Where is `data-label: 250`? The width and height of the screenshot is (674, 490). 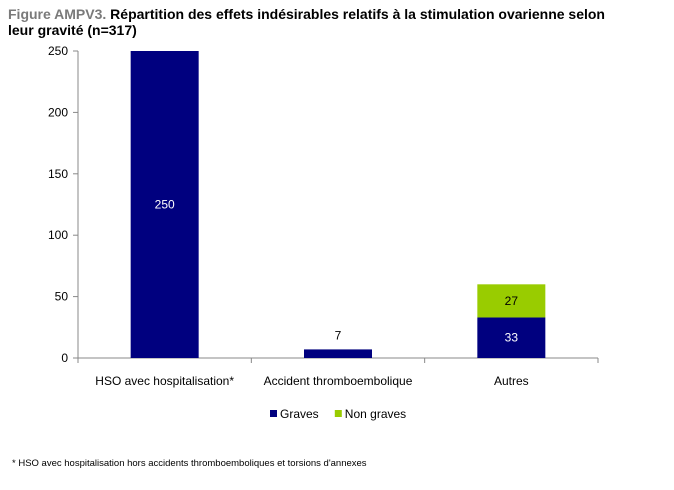 data-label: 250 is located at coordinates (165, 205).